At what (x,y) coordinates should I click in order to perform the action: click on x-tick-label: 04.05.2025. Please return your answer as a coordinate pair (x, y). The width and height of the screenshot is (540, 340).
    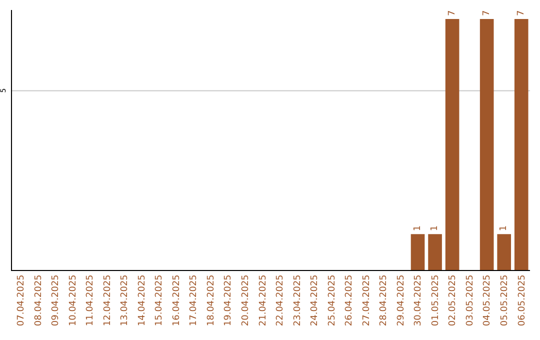
    Looking at the image, I should click on (487, 300).